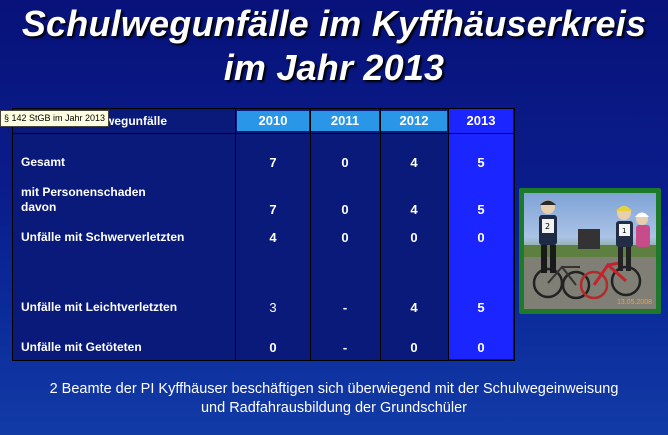 This screenshot has width=668, height=435. What do you see at coordinates (99, 307) in the screenshot?
I see `row-label-leichtverletzte: Unfälle mit Leichtverletzten` at bounding box center [99, 307].